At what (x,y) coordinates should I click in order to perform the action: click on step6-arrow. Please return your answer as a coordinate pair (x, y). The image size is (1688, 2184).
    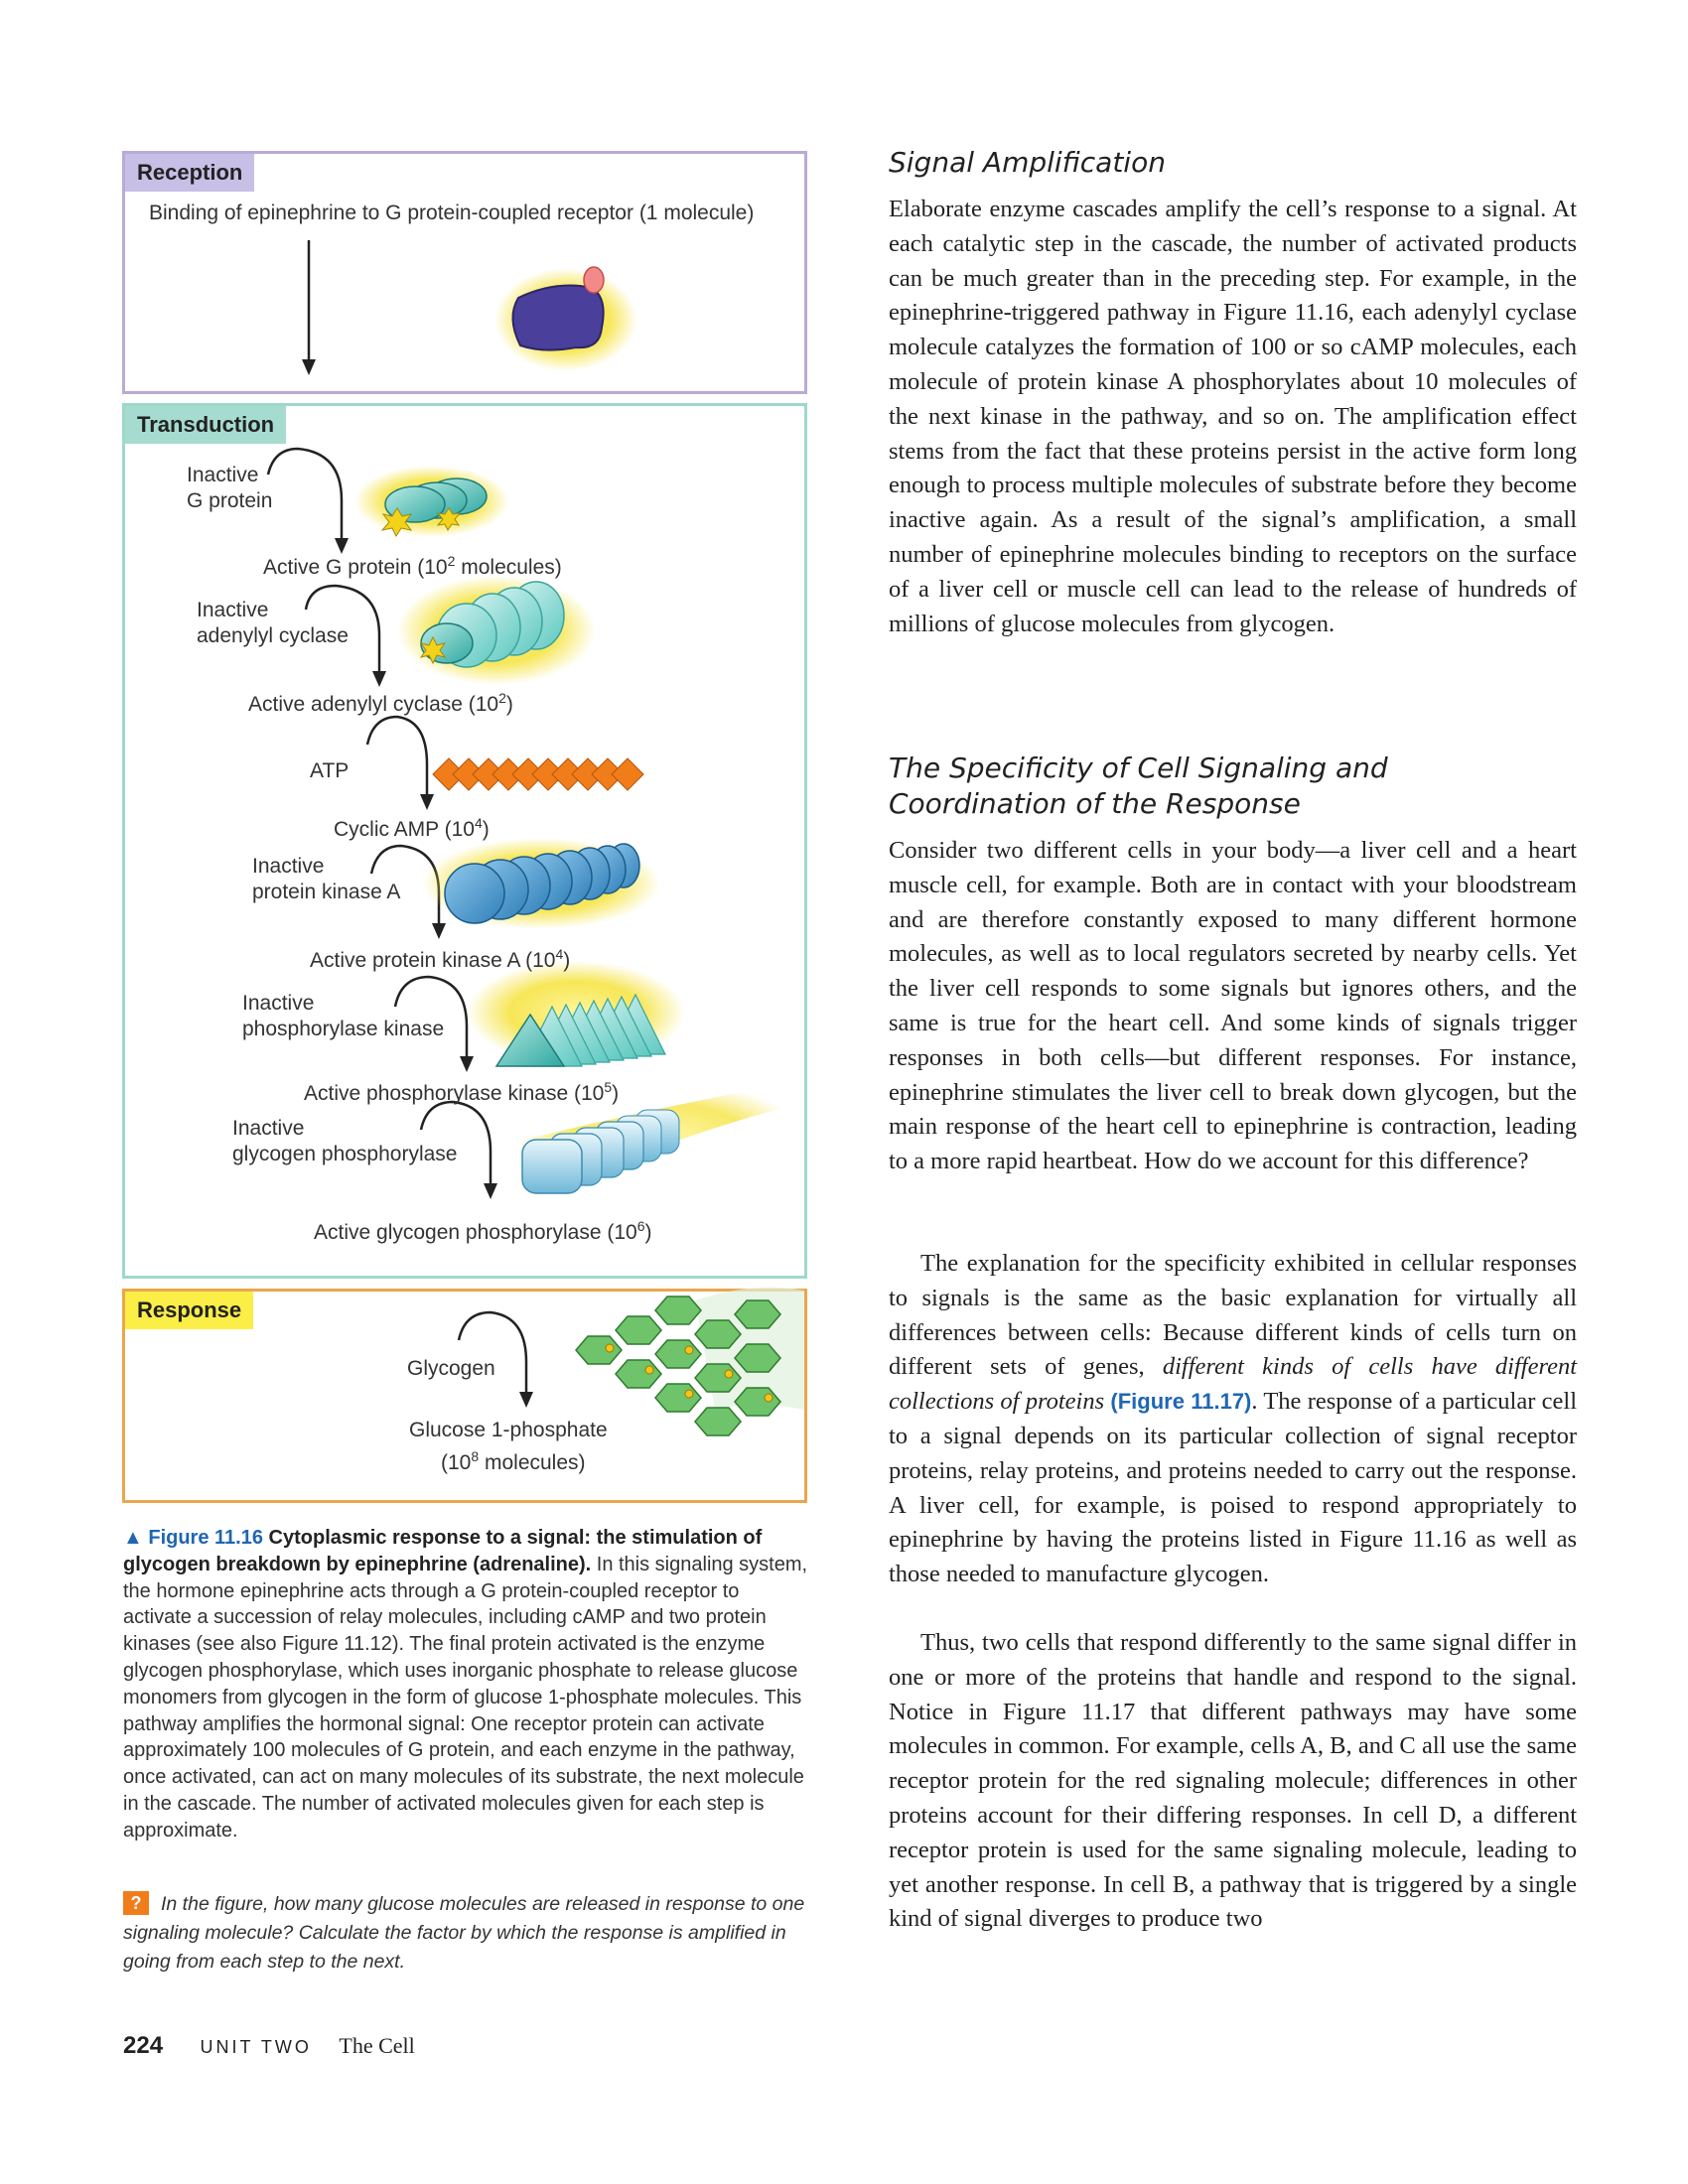
    Looking at the image, I should click on (455, 1144).